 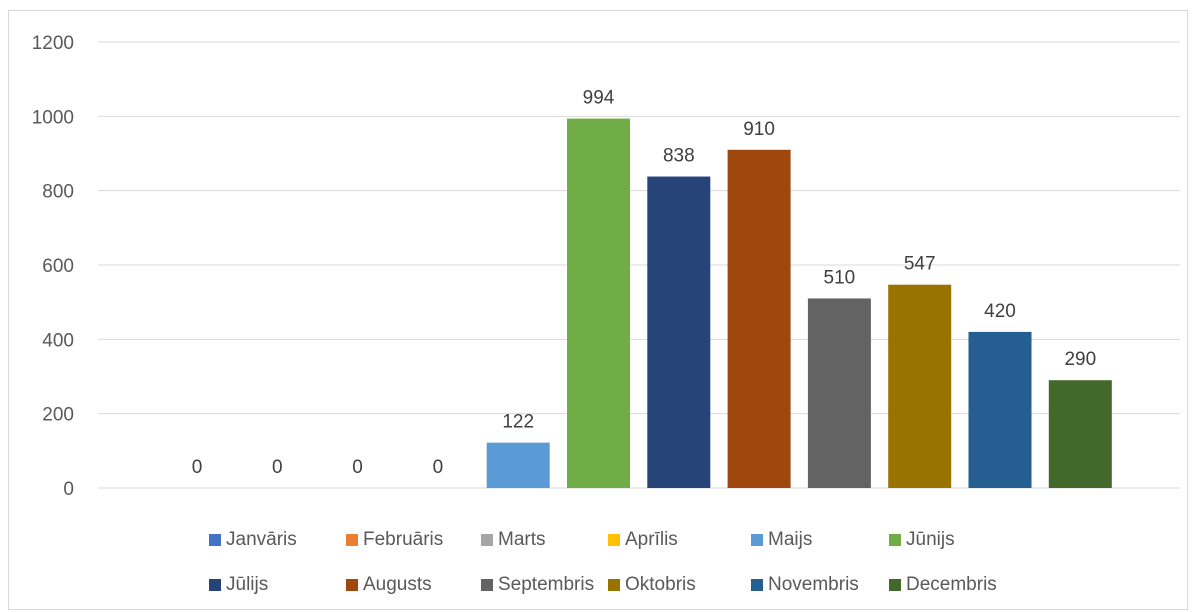 What do you see at coordinates (759, 319) in the screenshot?
I see `bar-augusts` at bounding box center [759, 319].